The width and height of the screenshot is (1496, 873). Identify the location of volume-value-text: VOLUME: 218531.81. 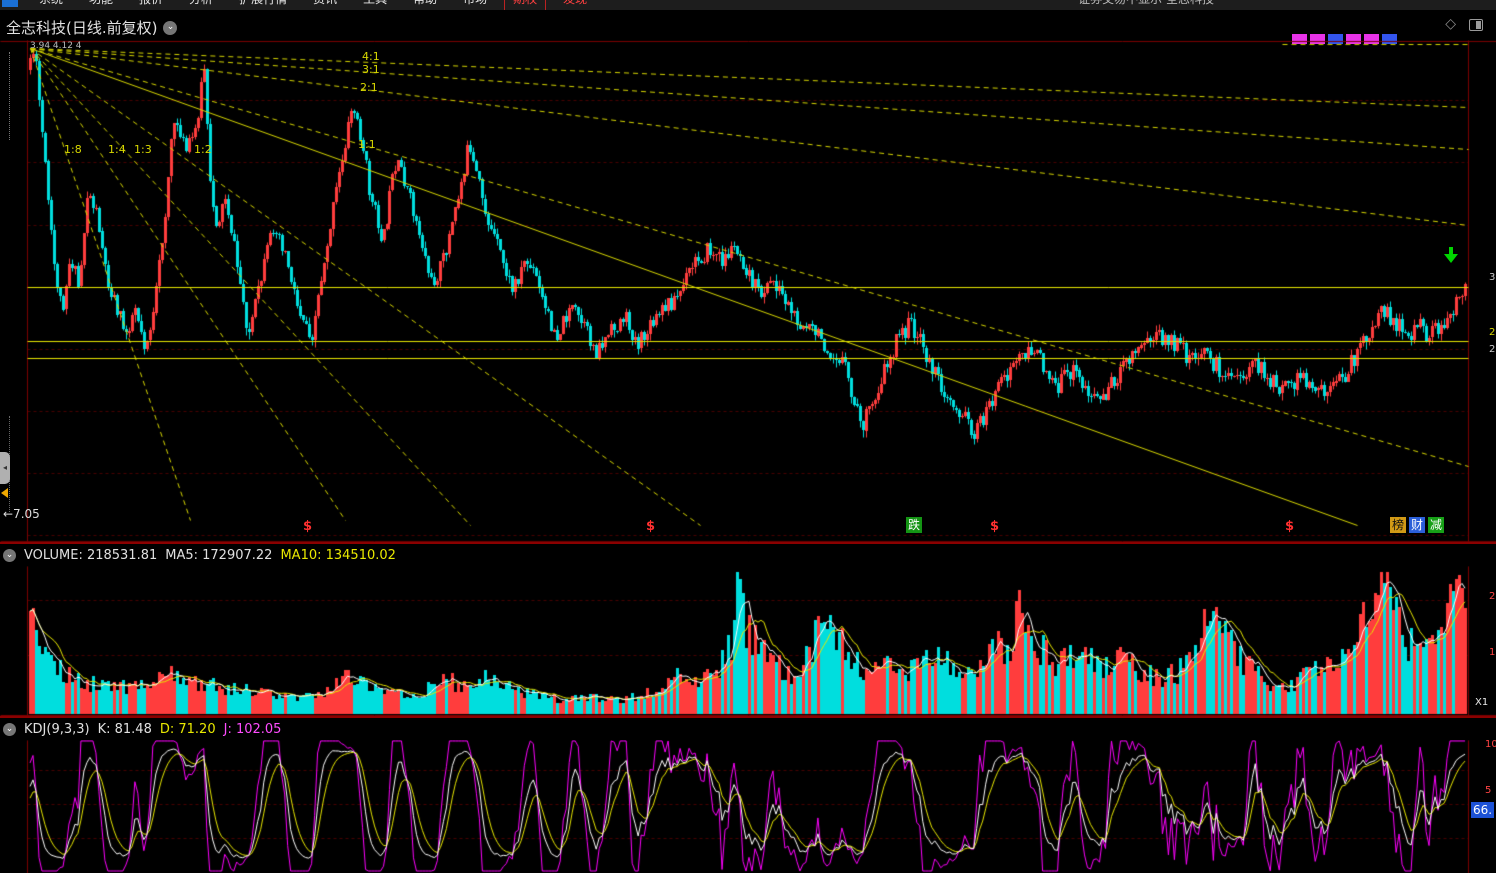
(91, 555).